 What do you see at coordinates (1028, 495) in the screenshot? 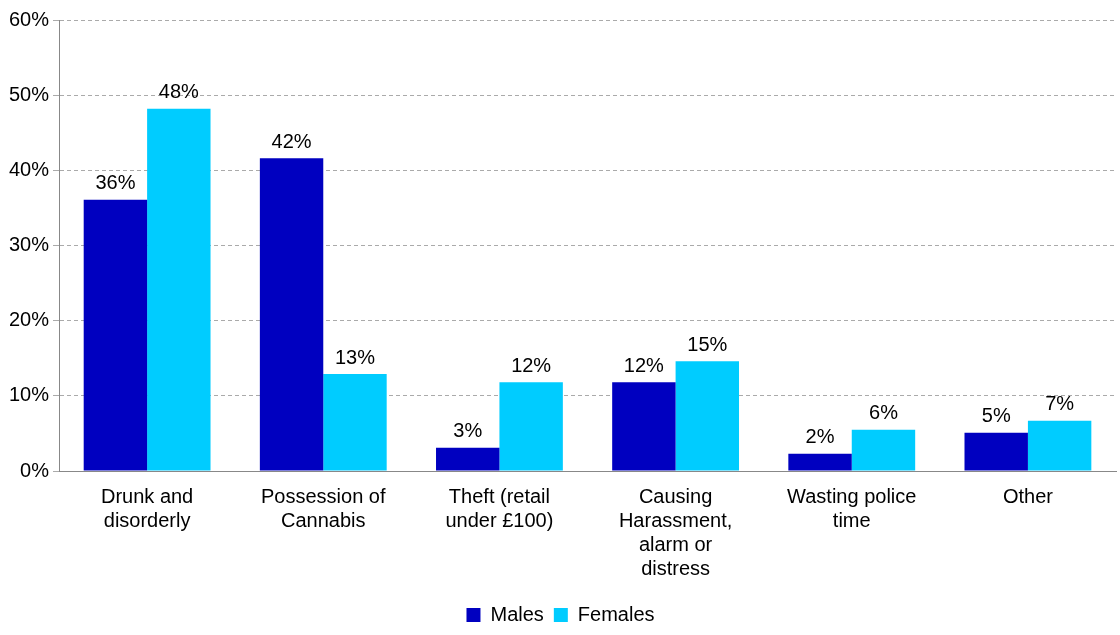
I see `x-tick-label: Other` at bounding box center [1028, 495].